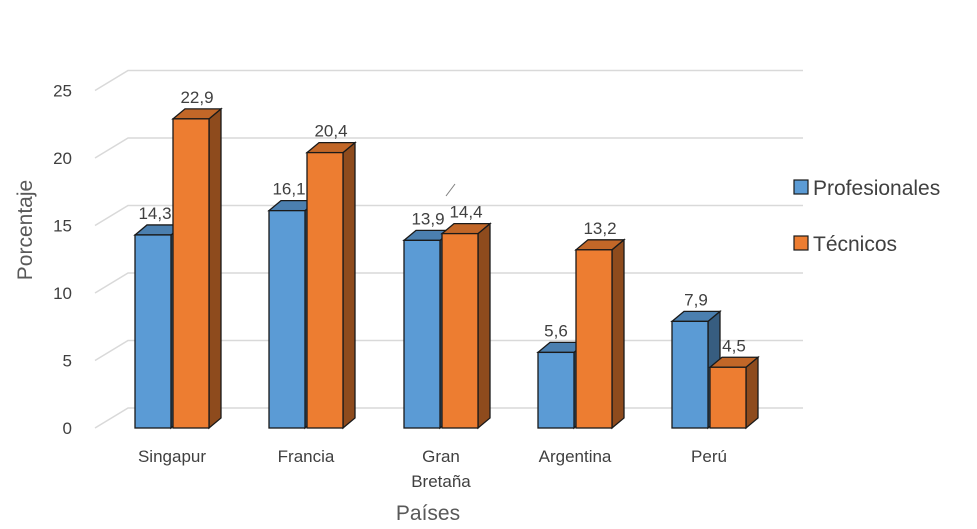  Describe the element at coordinates (62, 226) in the screenshot. I see `y-tick-label: 15` at that location.